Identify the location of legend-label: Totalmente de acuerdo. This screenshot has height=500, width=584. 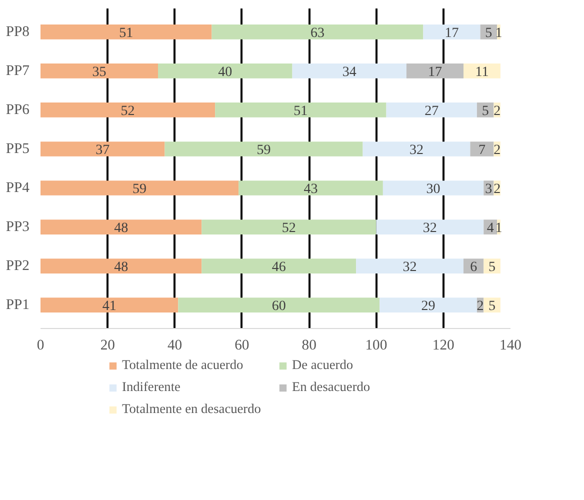
(183, 365).